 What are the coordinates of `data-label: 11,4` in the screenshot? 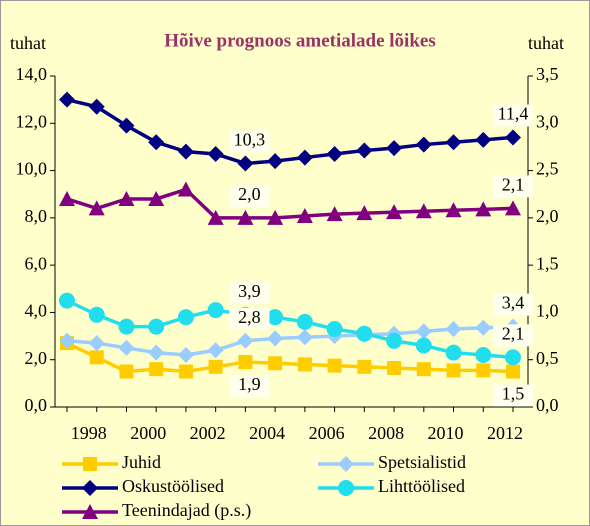 It's located at (513, 114).